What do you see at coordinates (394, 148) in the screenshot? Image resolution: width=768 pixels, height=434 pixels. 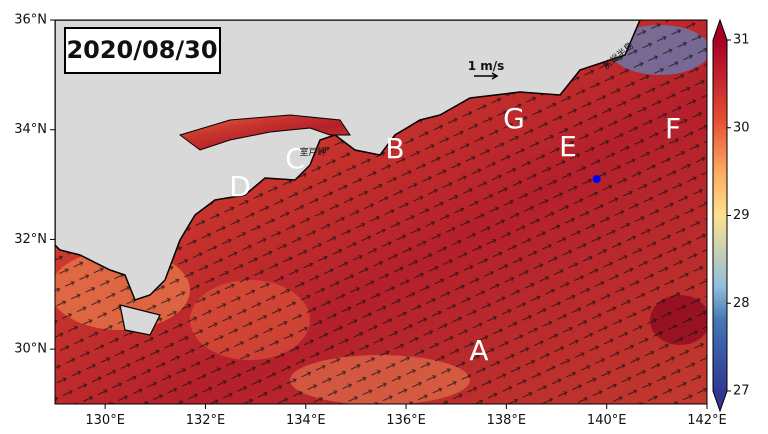 I see `region-label: B` at bounding box center [394, 148].